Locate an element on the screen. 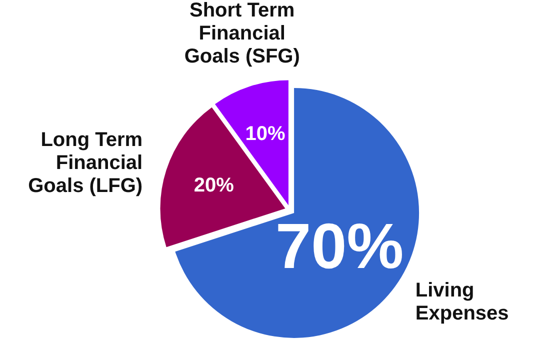  data-label: 70% is located at coordinates (340, 246).